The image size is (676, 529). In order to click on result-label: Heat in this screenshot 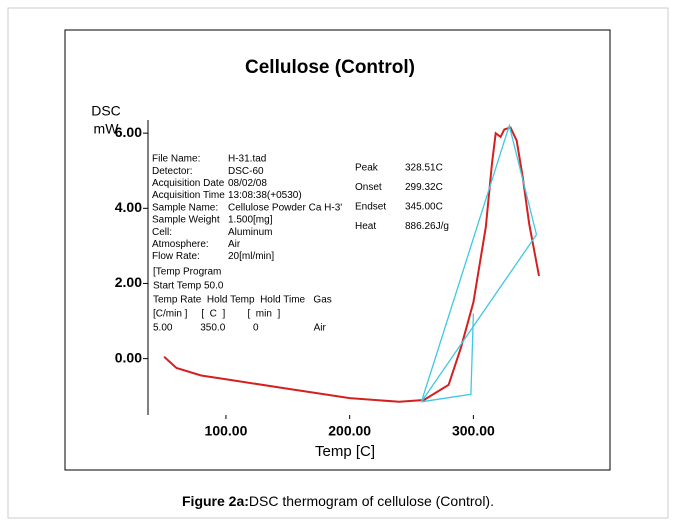, I will do `click(365, 226)`.